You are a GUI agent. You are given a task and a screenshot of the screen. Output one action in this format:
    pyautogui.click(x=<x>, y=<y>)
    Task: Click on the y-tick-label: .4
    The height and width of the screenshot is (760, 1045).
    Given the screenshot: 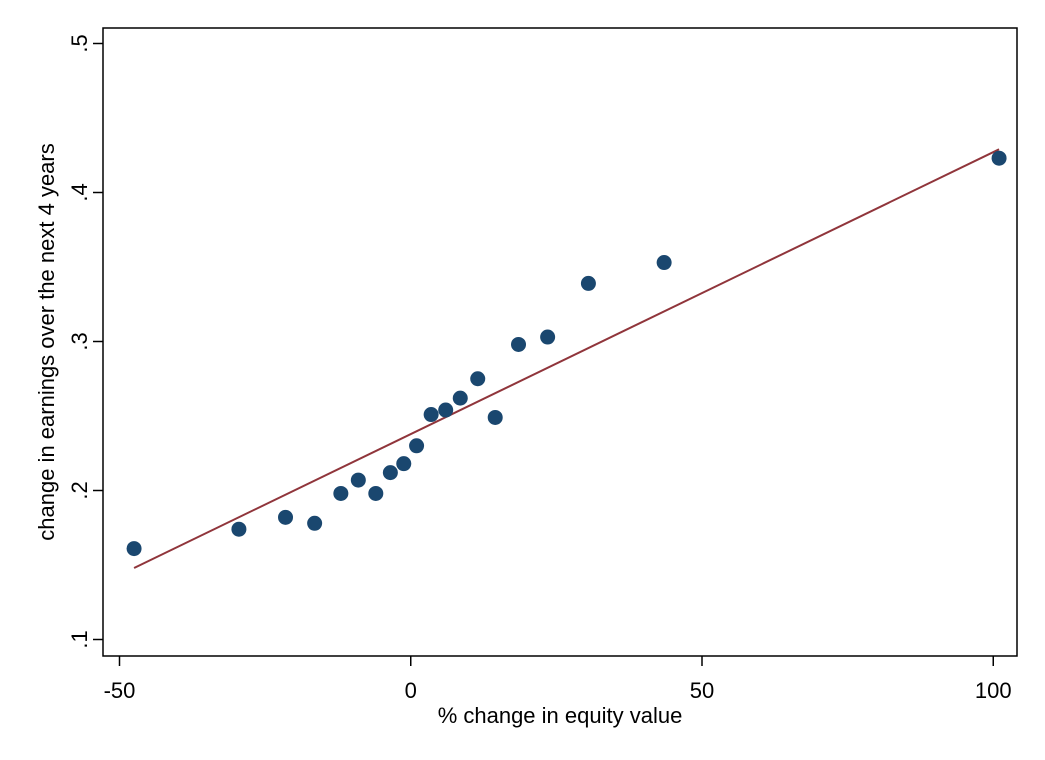 What is the action you would take?
    pyautogui.click(x=79, y=192)
    